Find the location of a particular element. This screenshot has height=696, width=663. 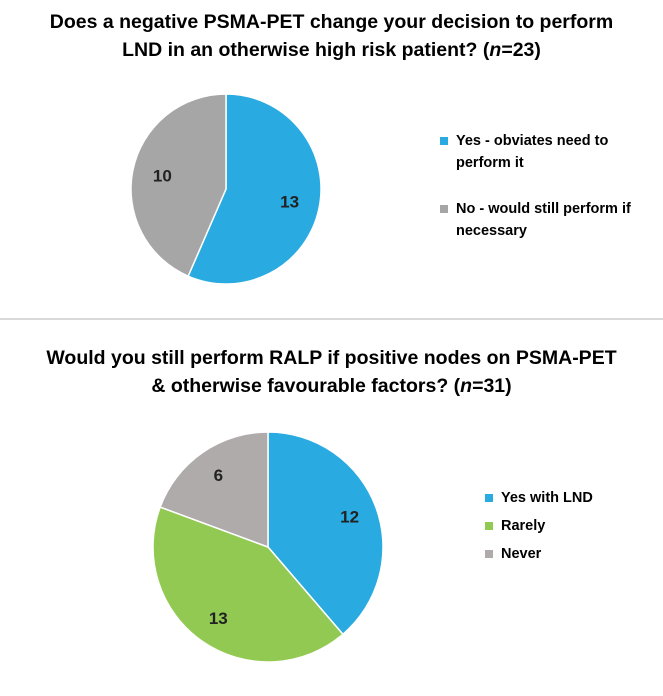

legend-swatch-no is located at coordinates (444, 209).